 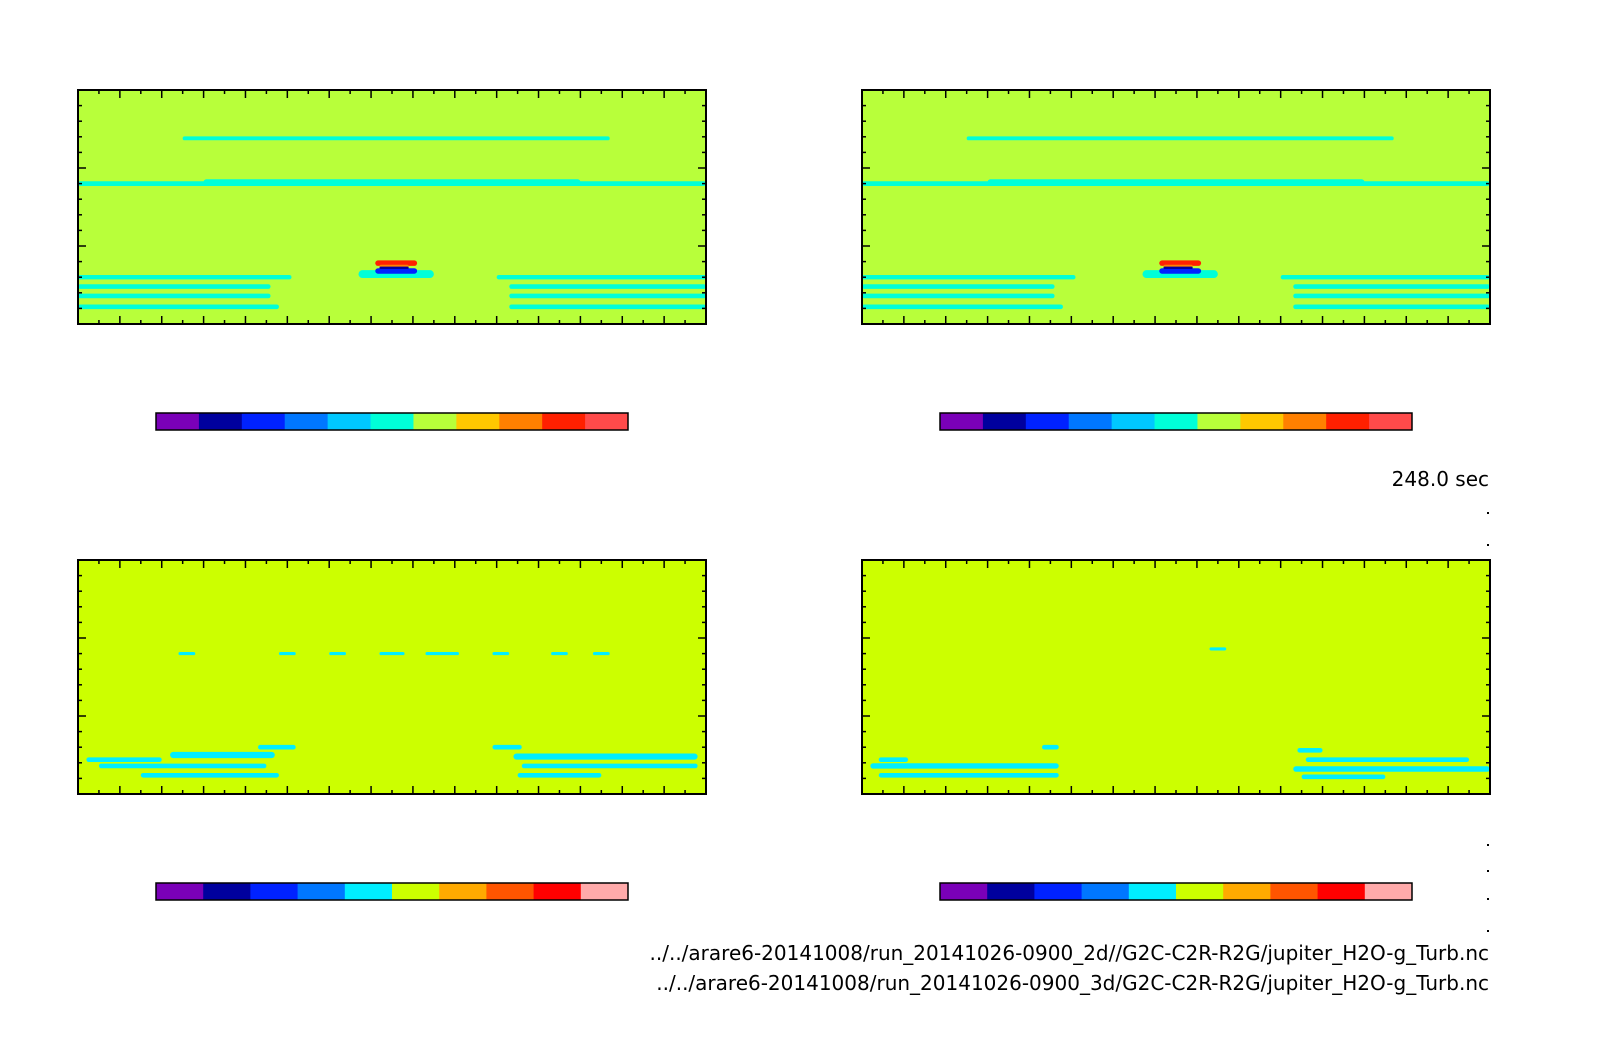 I want to click on time-label: 248.0 sec, so click(x=1440, y=479).